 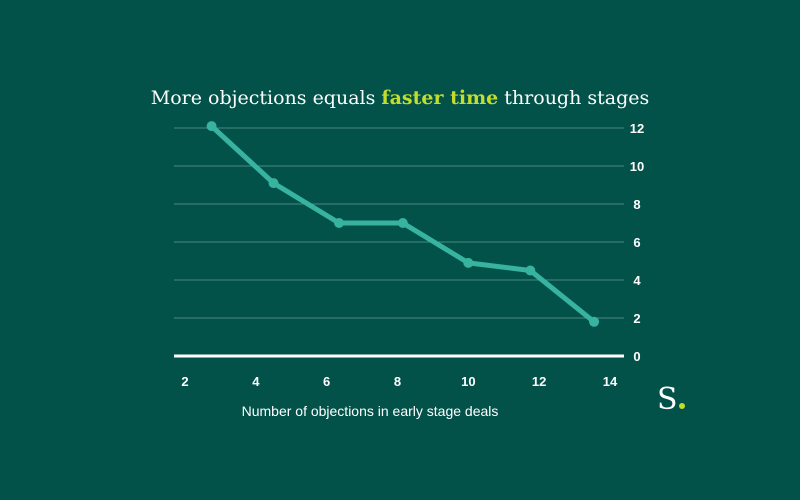 What do you see at coordinates (610, 381) in the screenshot?
I see `x-tick-label: 14` at bounding box center [610, 381].